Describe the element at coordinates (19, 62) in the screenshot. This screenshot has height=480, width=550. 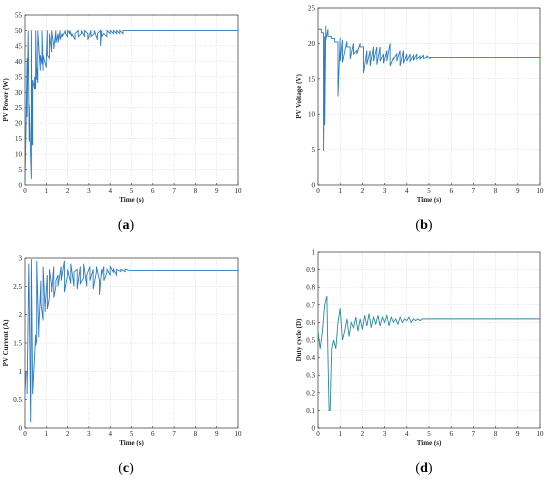
I see `y-tick-label: 40` at that location.